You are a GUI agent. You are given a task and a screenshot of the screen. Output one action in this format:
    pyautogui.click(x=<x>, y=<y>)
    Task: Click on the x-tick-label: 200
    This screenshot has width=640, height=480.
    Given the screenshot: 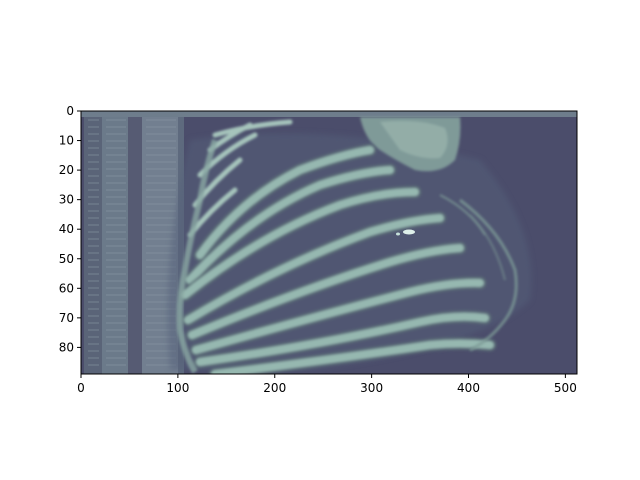 What is the action you would take?
    pyautogui.click(x=274, y=388)
    